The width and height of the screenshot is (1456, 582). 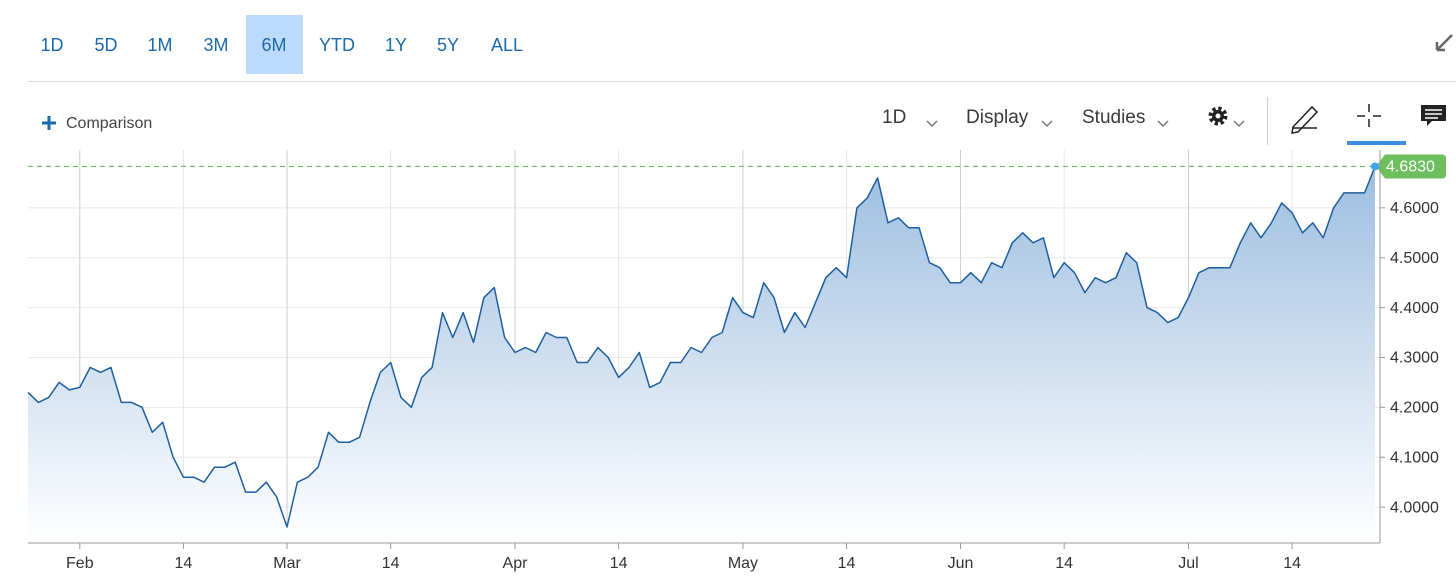 What do you see at coordinates (1444, 43) in the screenshot?
I see `expand-icon` at bounding box center [1444, 43].